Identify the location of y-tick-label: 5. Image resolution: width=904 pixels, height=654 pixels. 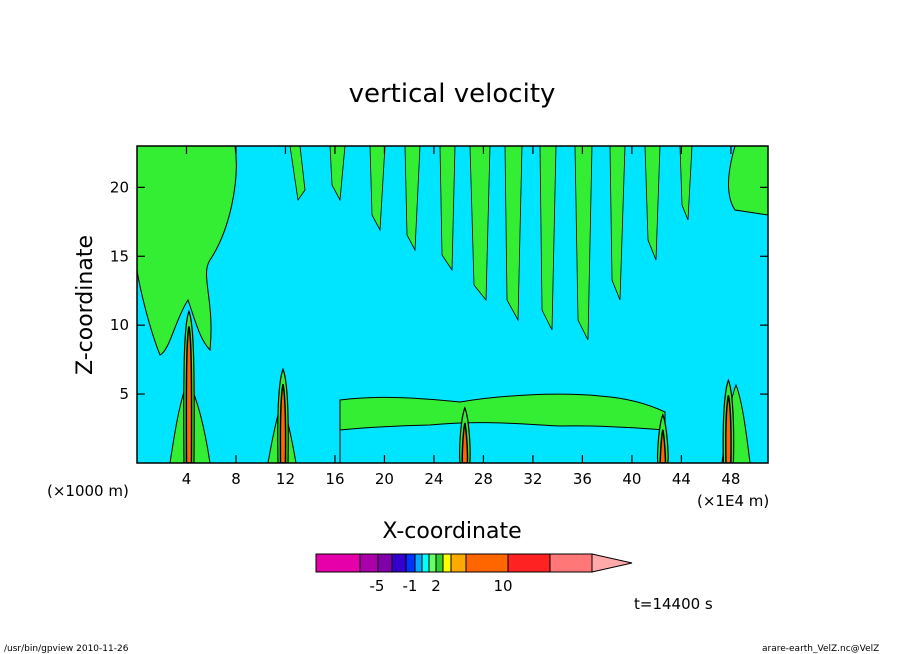
(124, 394).